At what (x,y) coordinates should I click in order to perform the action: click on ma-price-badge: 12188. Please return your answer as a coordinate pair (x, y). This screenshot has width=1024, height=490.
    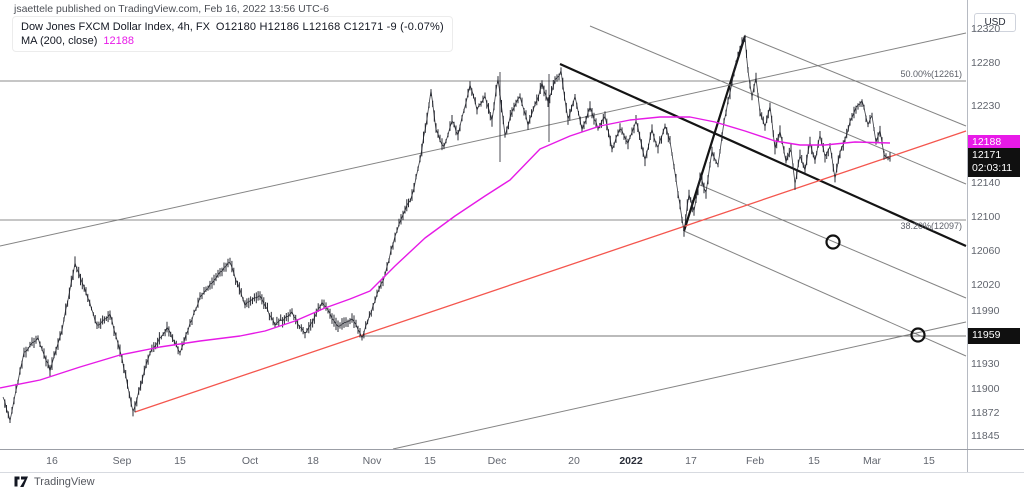
    Looking at the image, I should click on (994, 143).